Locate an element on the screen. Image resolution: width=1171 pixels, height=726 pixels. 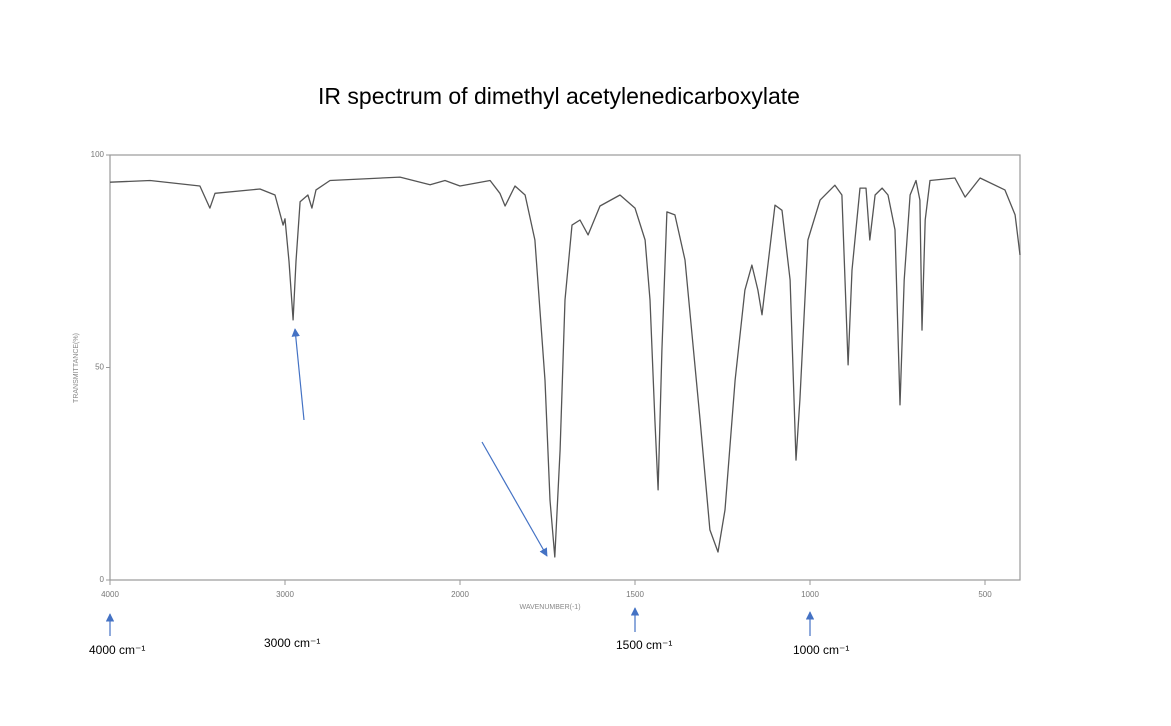
x-tick-label: 2000 is located at coordinates (460, 594).